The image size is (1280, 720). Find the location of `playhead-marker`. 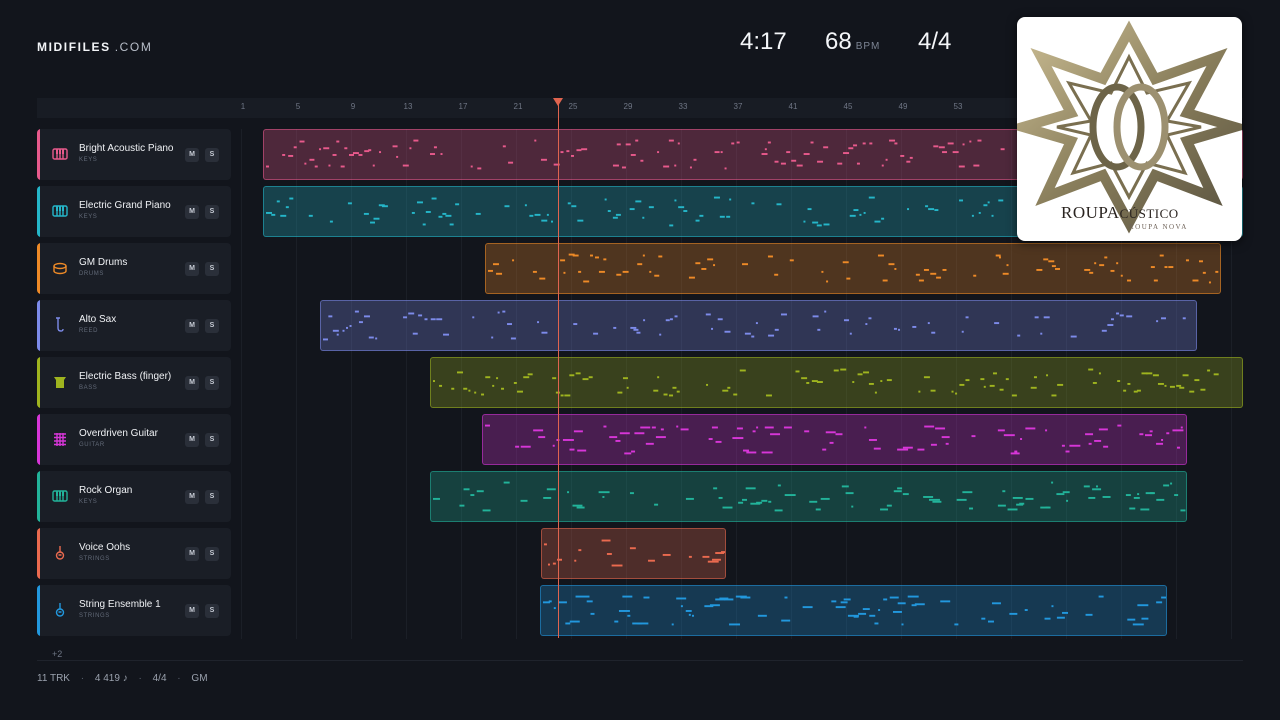

playhead-marker is located at coordinates (558, 102).